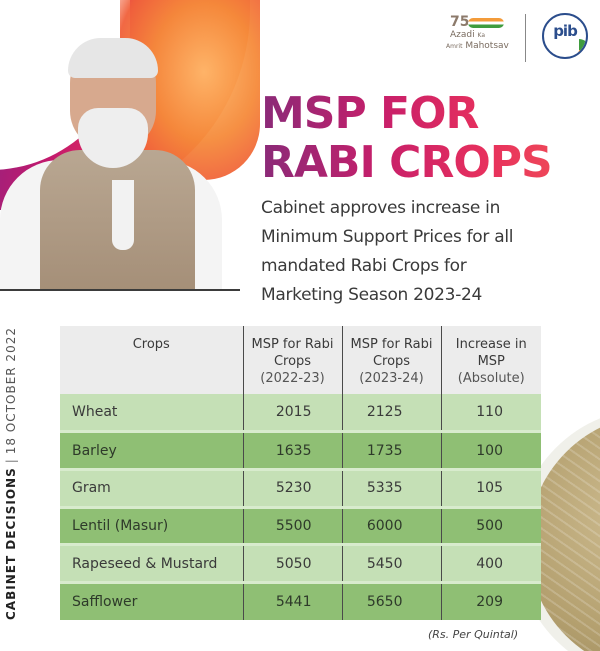 The image size is (600, 651). Describe the element at coordinates (391, 378) in the screenshot. I see `header-line: (2023-24)` at that location.